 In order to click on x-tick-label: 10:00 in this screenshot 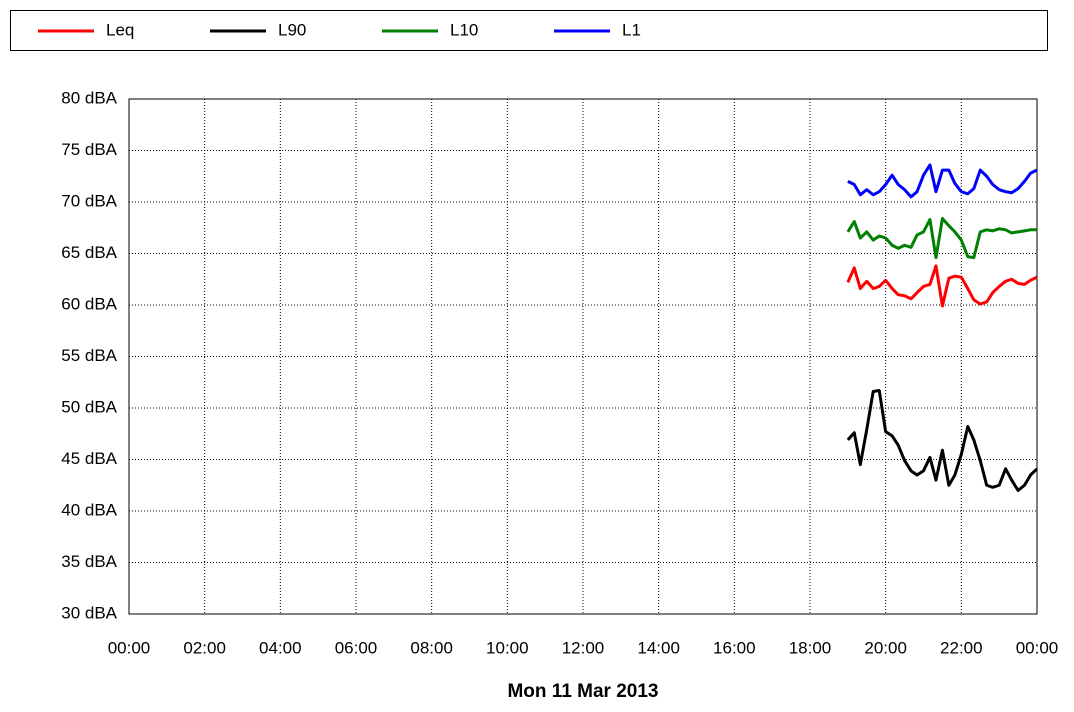, I will do `click(507, 647)`.